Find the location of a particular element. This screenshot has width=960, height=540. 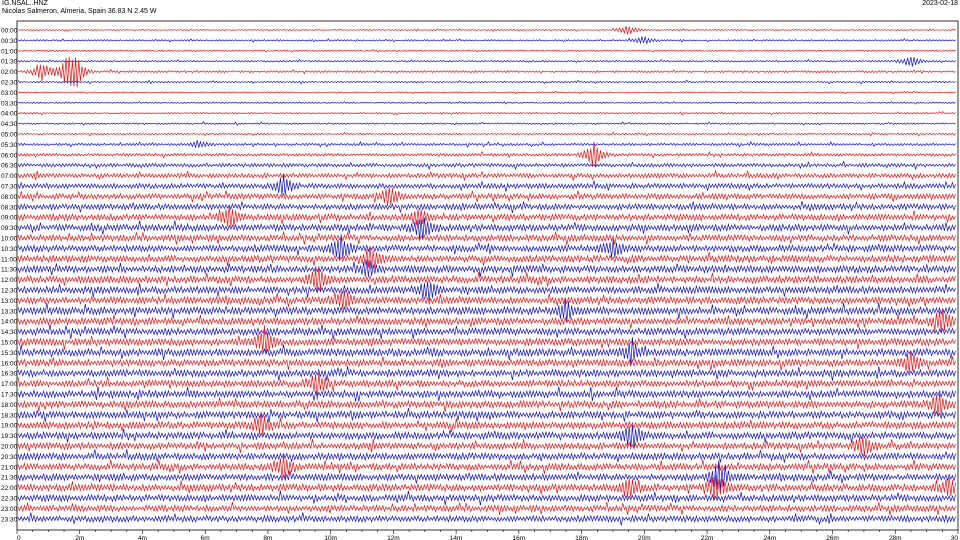

row-label-1600: 16:00 is located at coordinates (9, 363).